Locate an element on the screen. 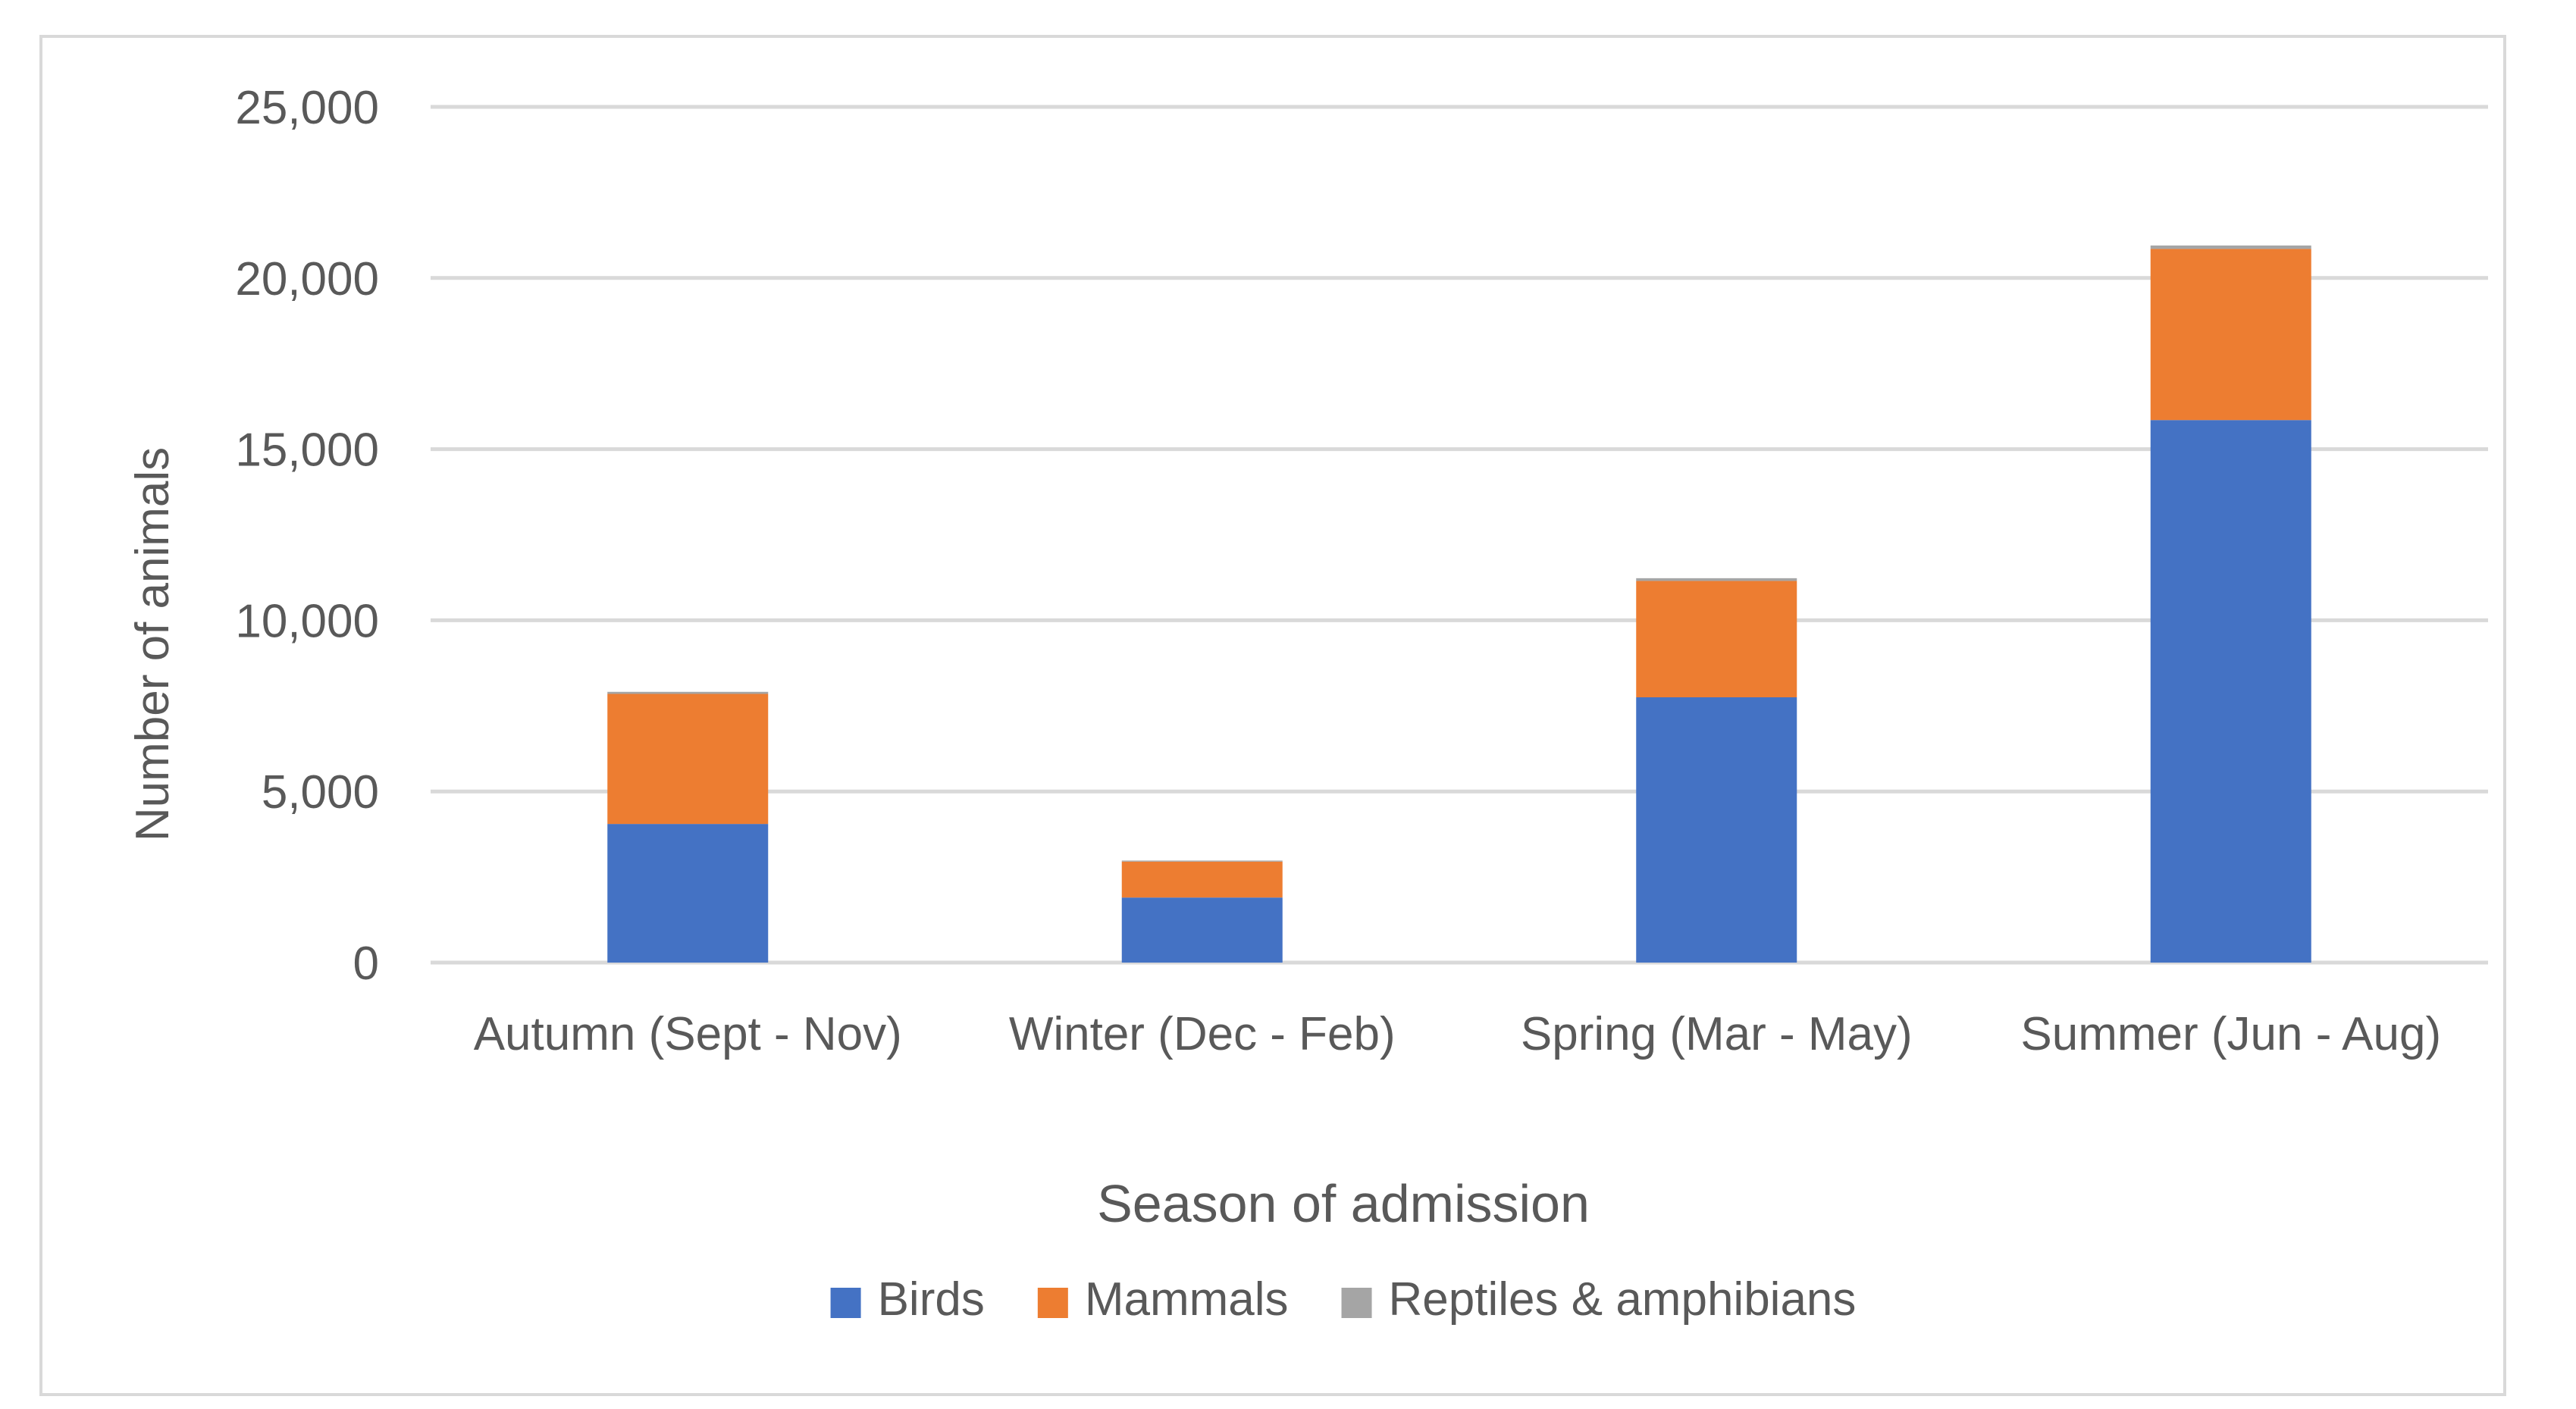 The image size is (2576, 1409). x-axis-title: Season of admission is located at coordinates (1344, 1203).